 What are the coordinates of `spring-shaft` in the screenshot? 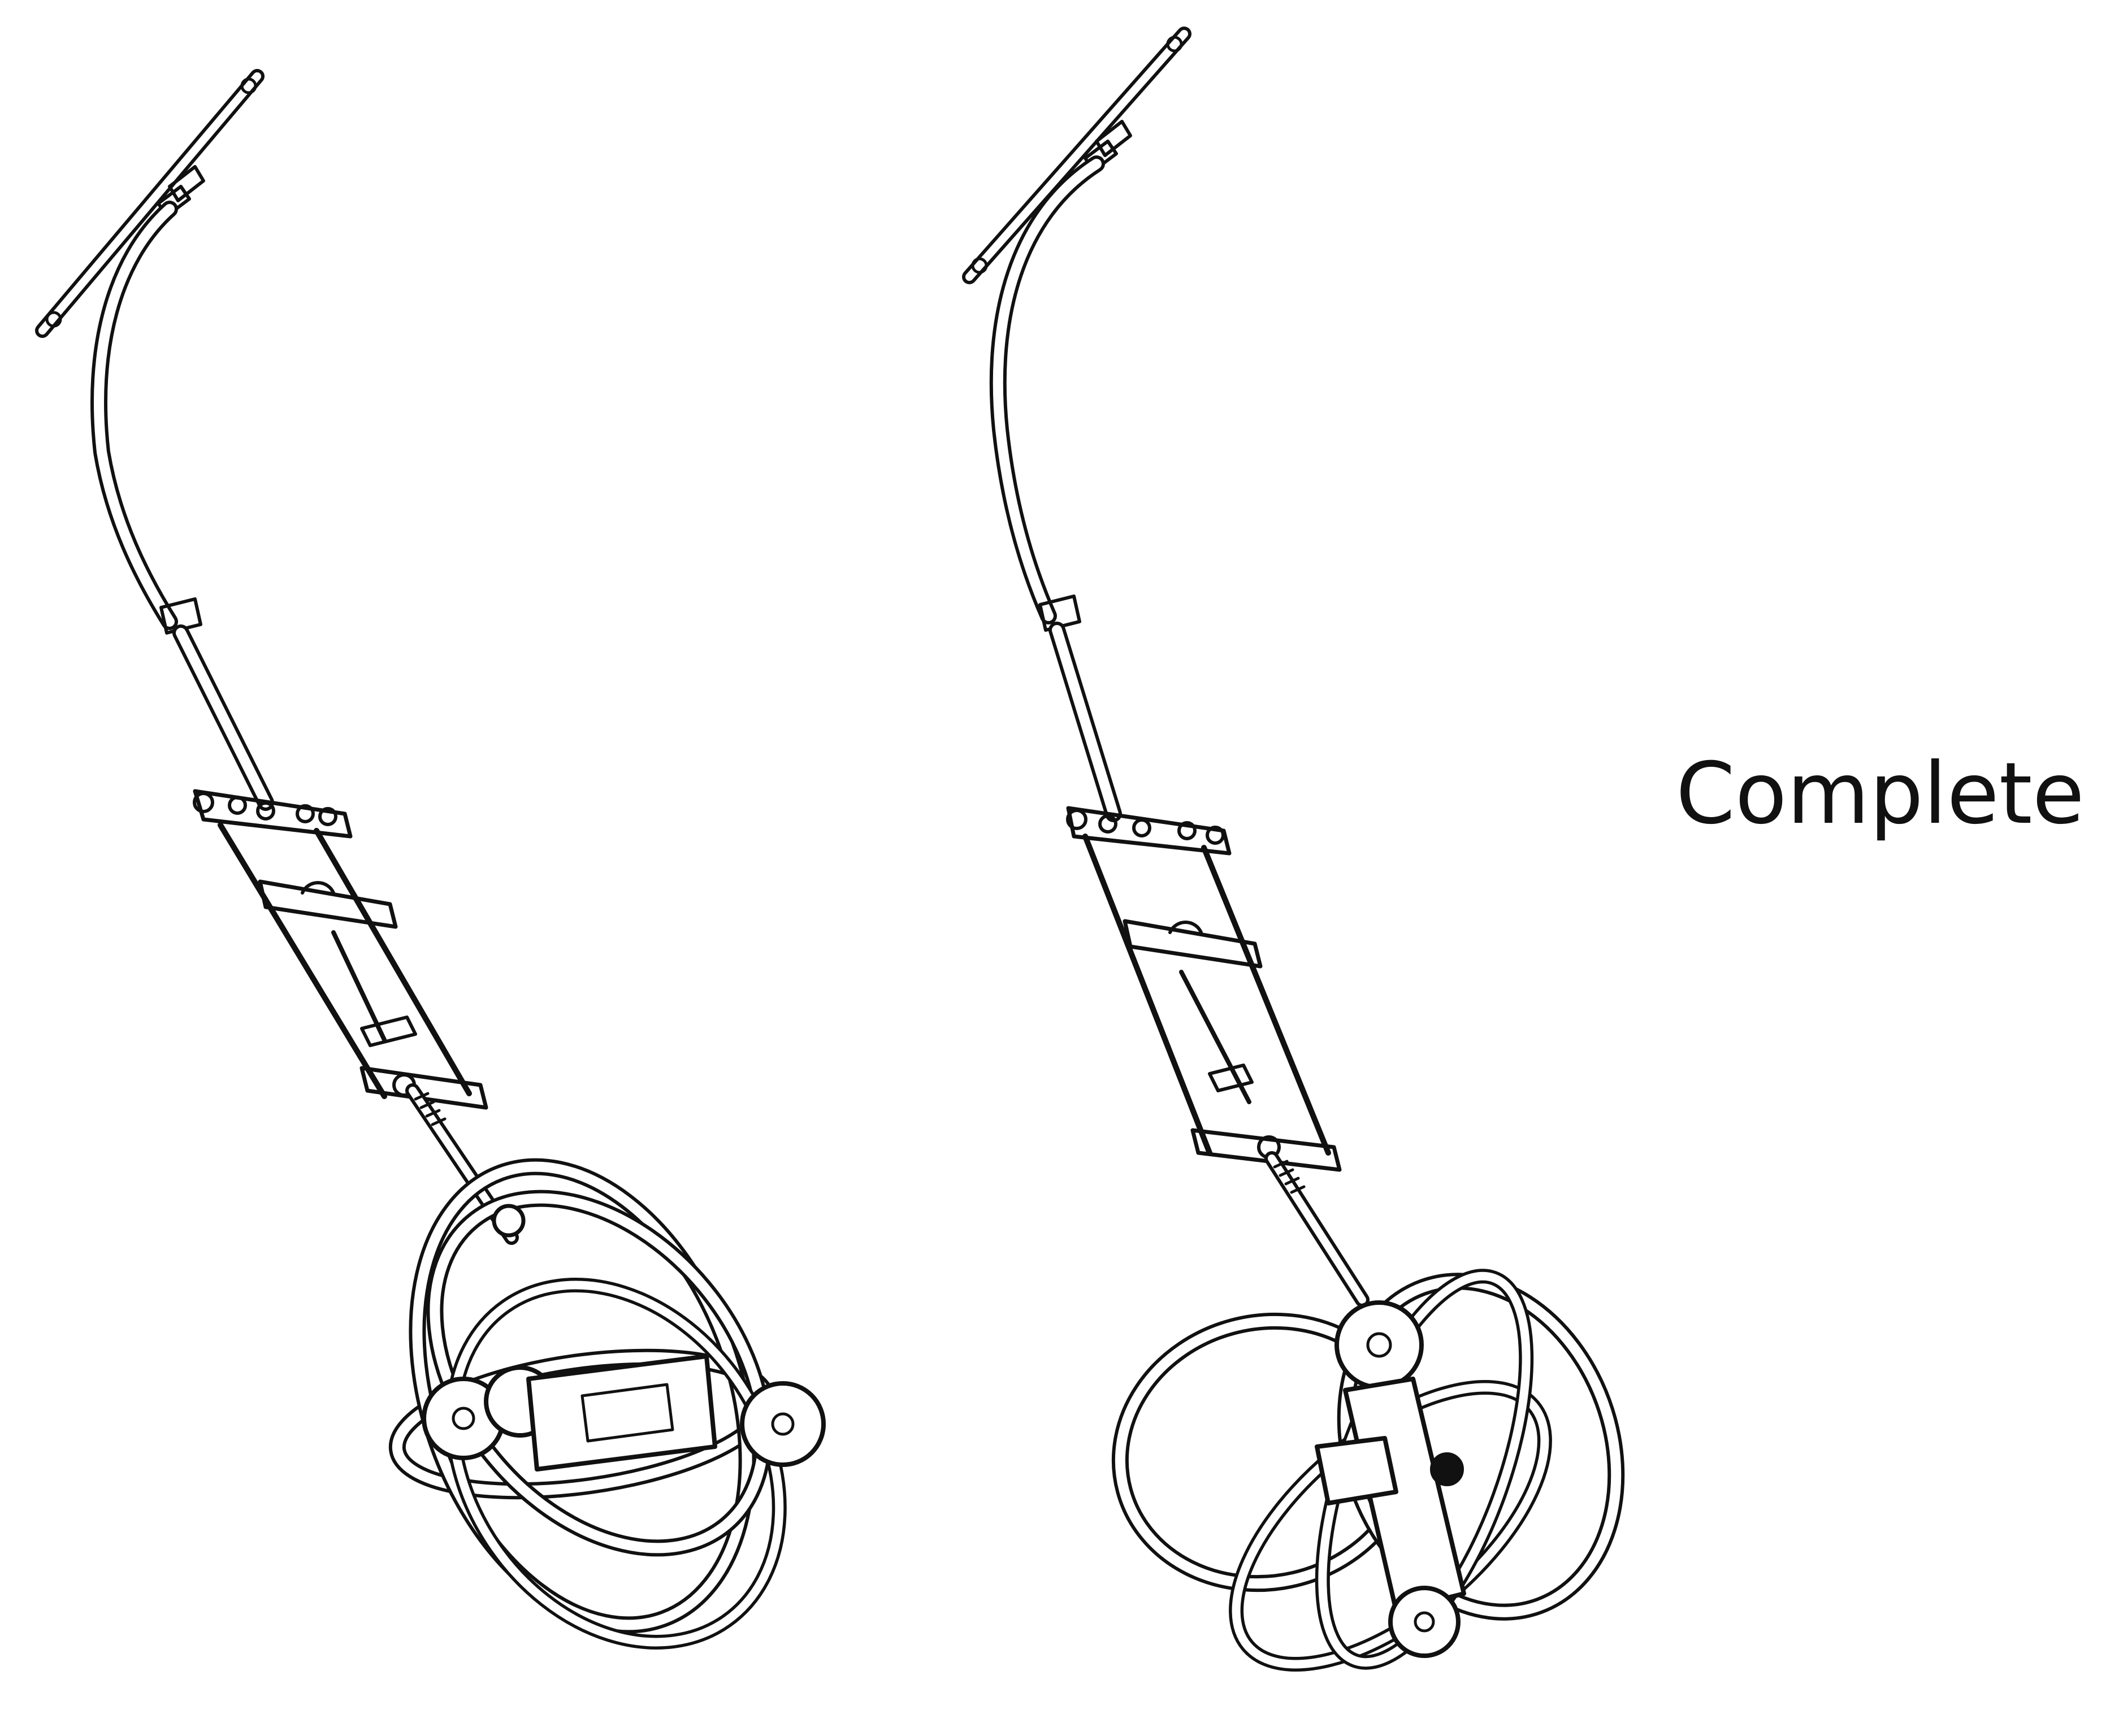 It's located at (1317, 1229).